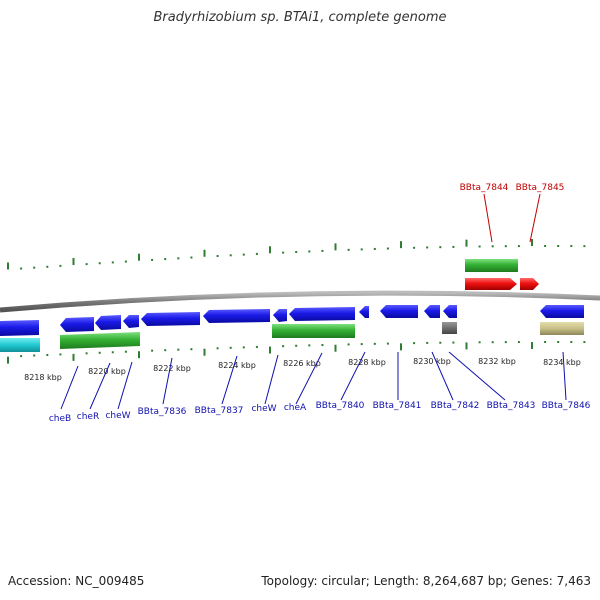 The image size is (600, 600). I want to click on scale-tick-label: 8230 kbp, so click(432, 361).